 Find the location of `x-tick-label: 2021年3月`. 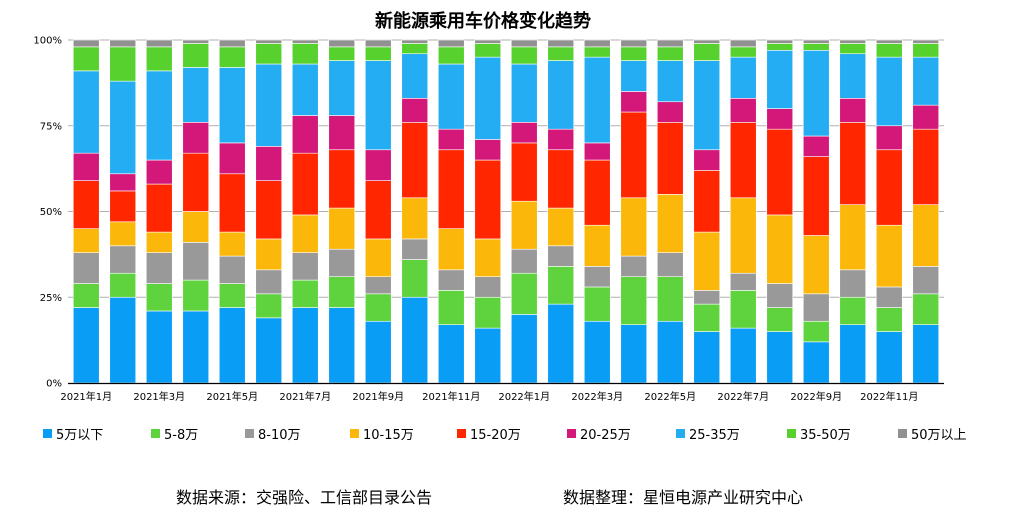

x-tick-label: 2021年3月 is located at coordinates (159, 396).